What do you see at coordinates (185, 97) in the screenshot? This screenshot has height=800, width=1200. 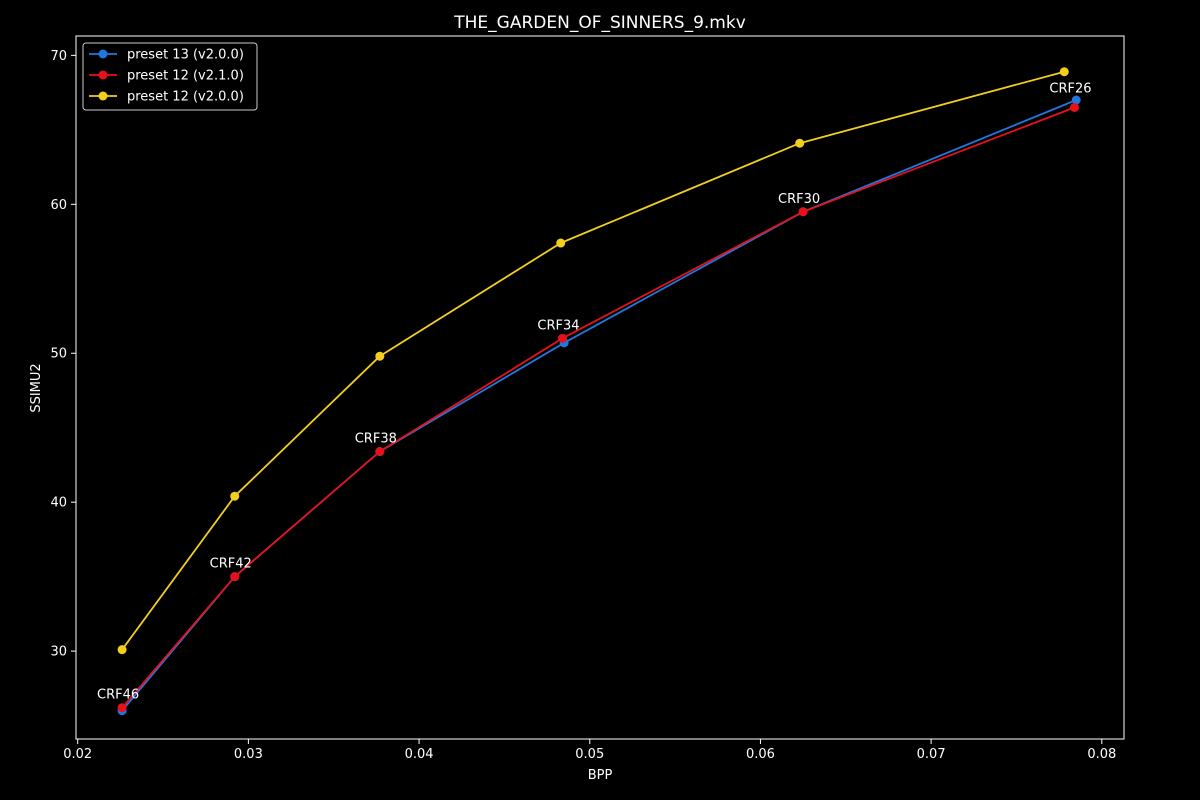 I see `legend-label: preset 12 (v2.0.0)` at bounding box center [185, 97].